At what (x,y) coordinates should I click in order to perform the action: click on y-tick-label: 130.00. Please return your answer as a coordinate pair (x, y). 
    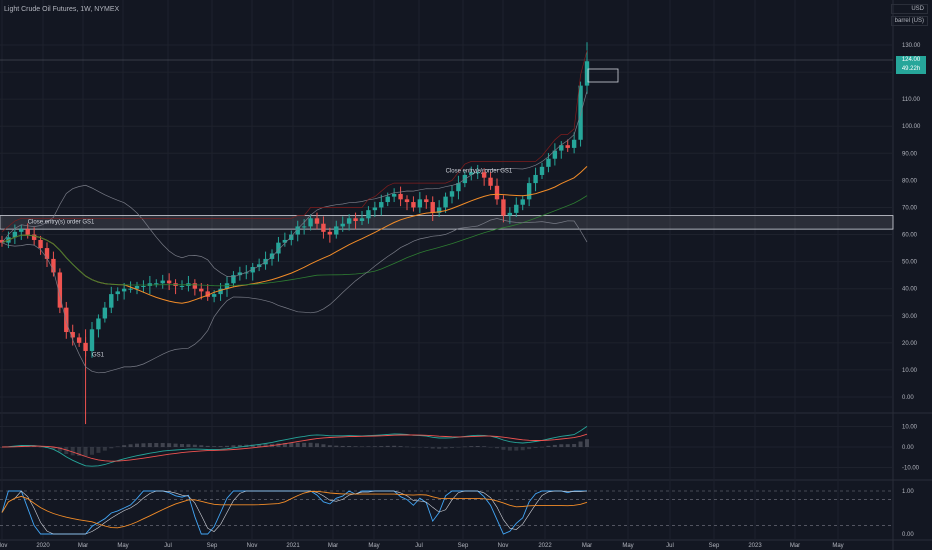
    Looking at the image, I should click on (911, 46).